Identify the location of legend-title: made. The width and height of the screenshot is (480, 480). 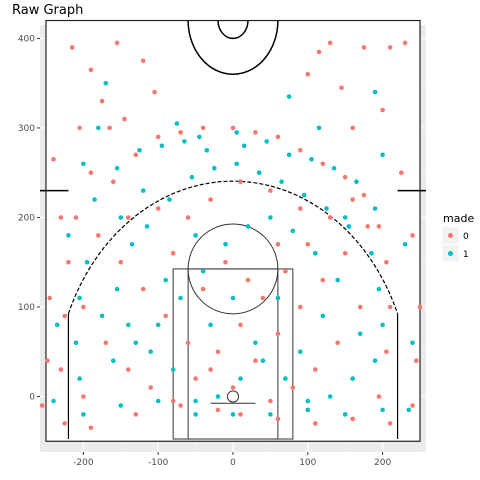
(458, 218).